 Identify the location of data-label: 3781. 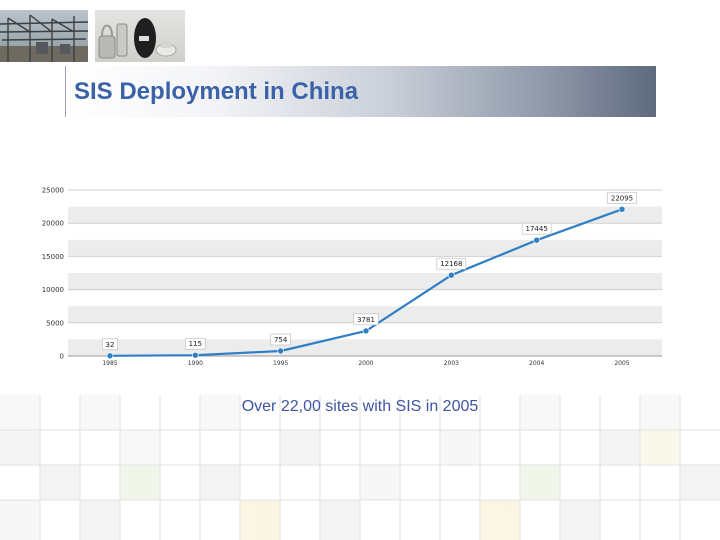
(366, 319).